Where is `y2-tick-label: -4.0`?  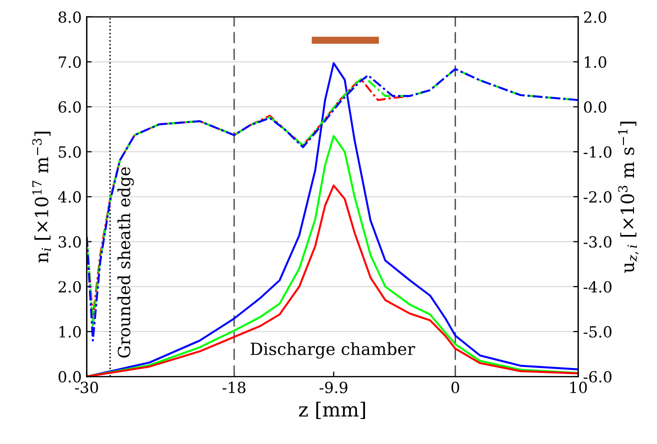 y2-tick-label: -4.0 is located at coordinates (598, 287).